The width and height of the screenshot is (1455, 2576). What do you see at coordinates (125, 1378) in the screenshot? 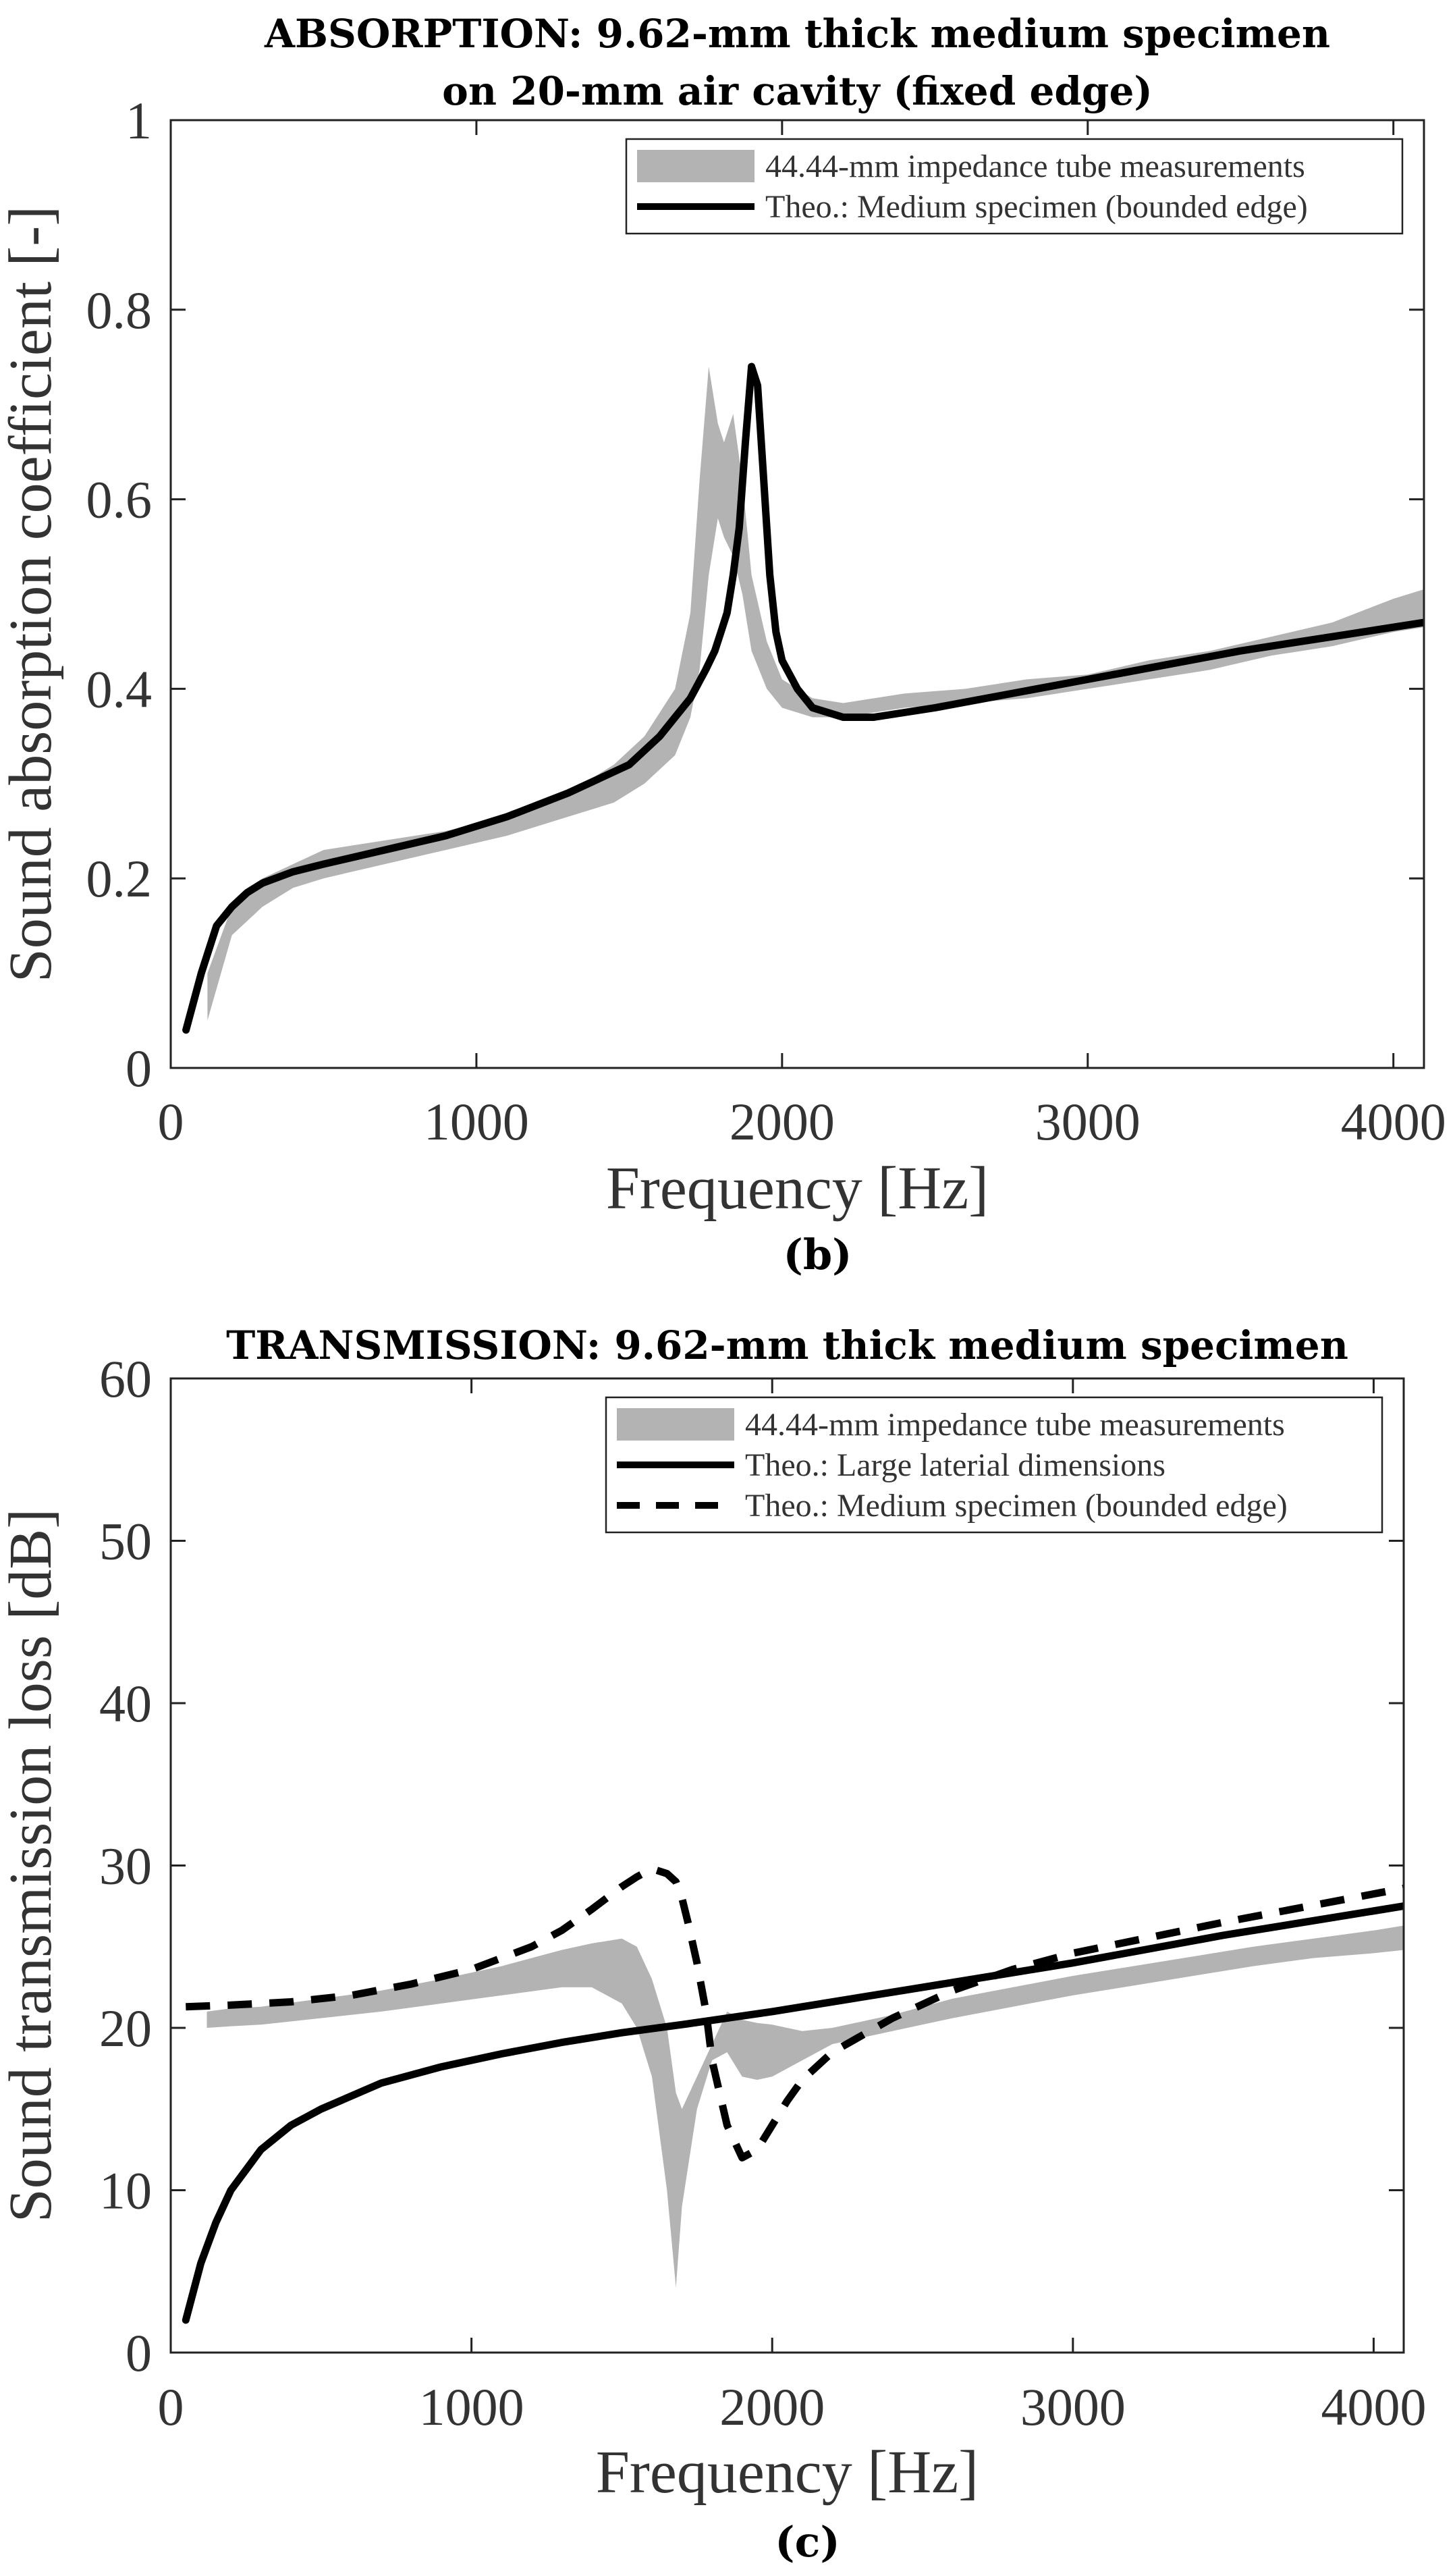
I see `y-tick-label: 60` at bounding box center [125, 1378].